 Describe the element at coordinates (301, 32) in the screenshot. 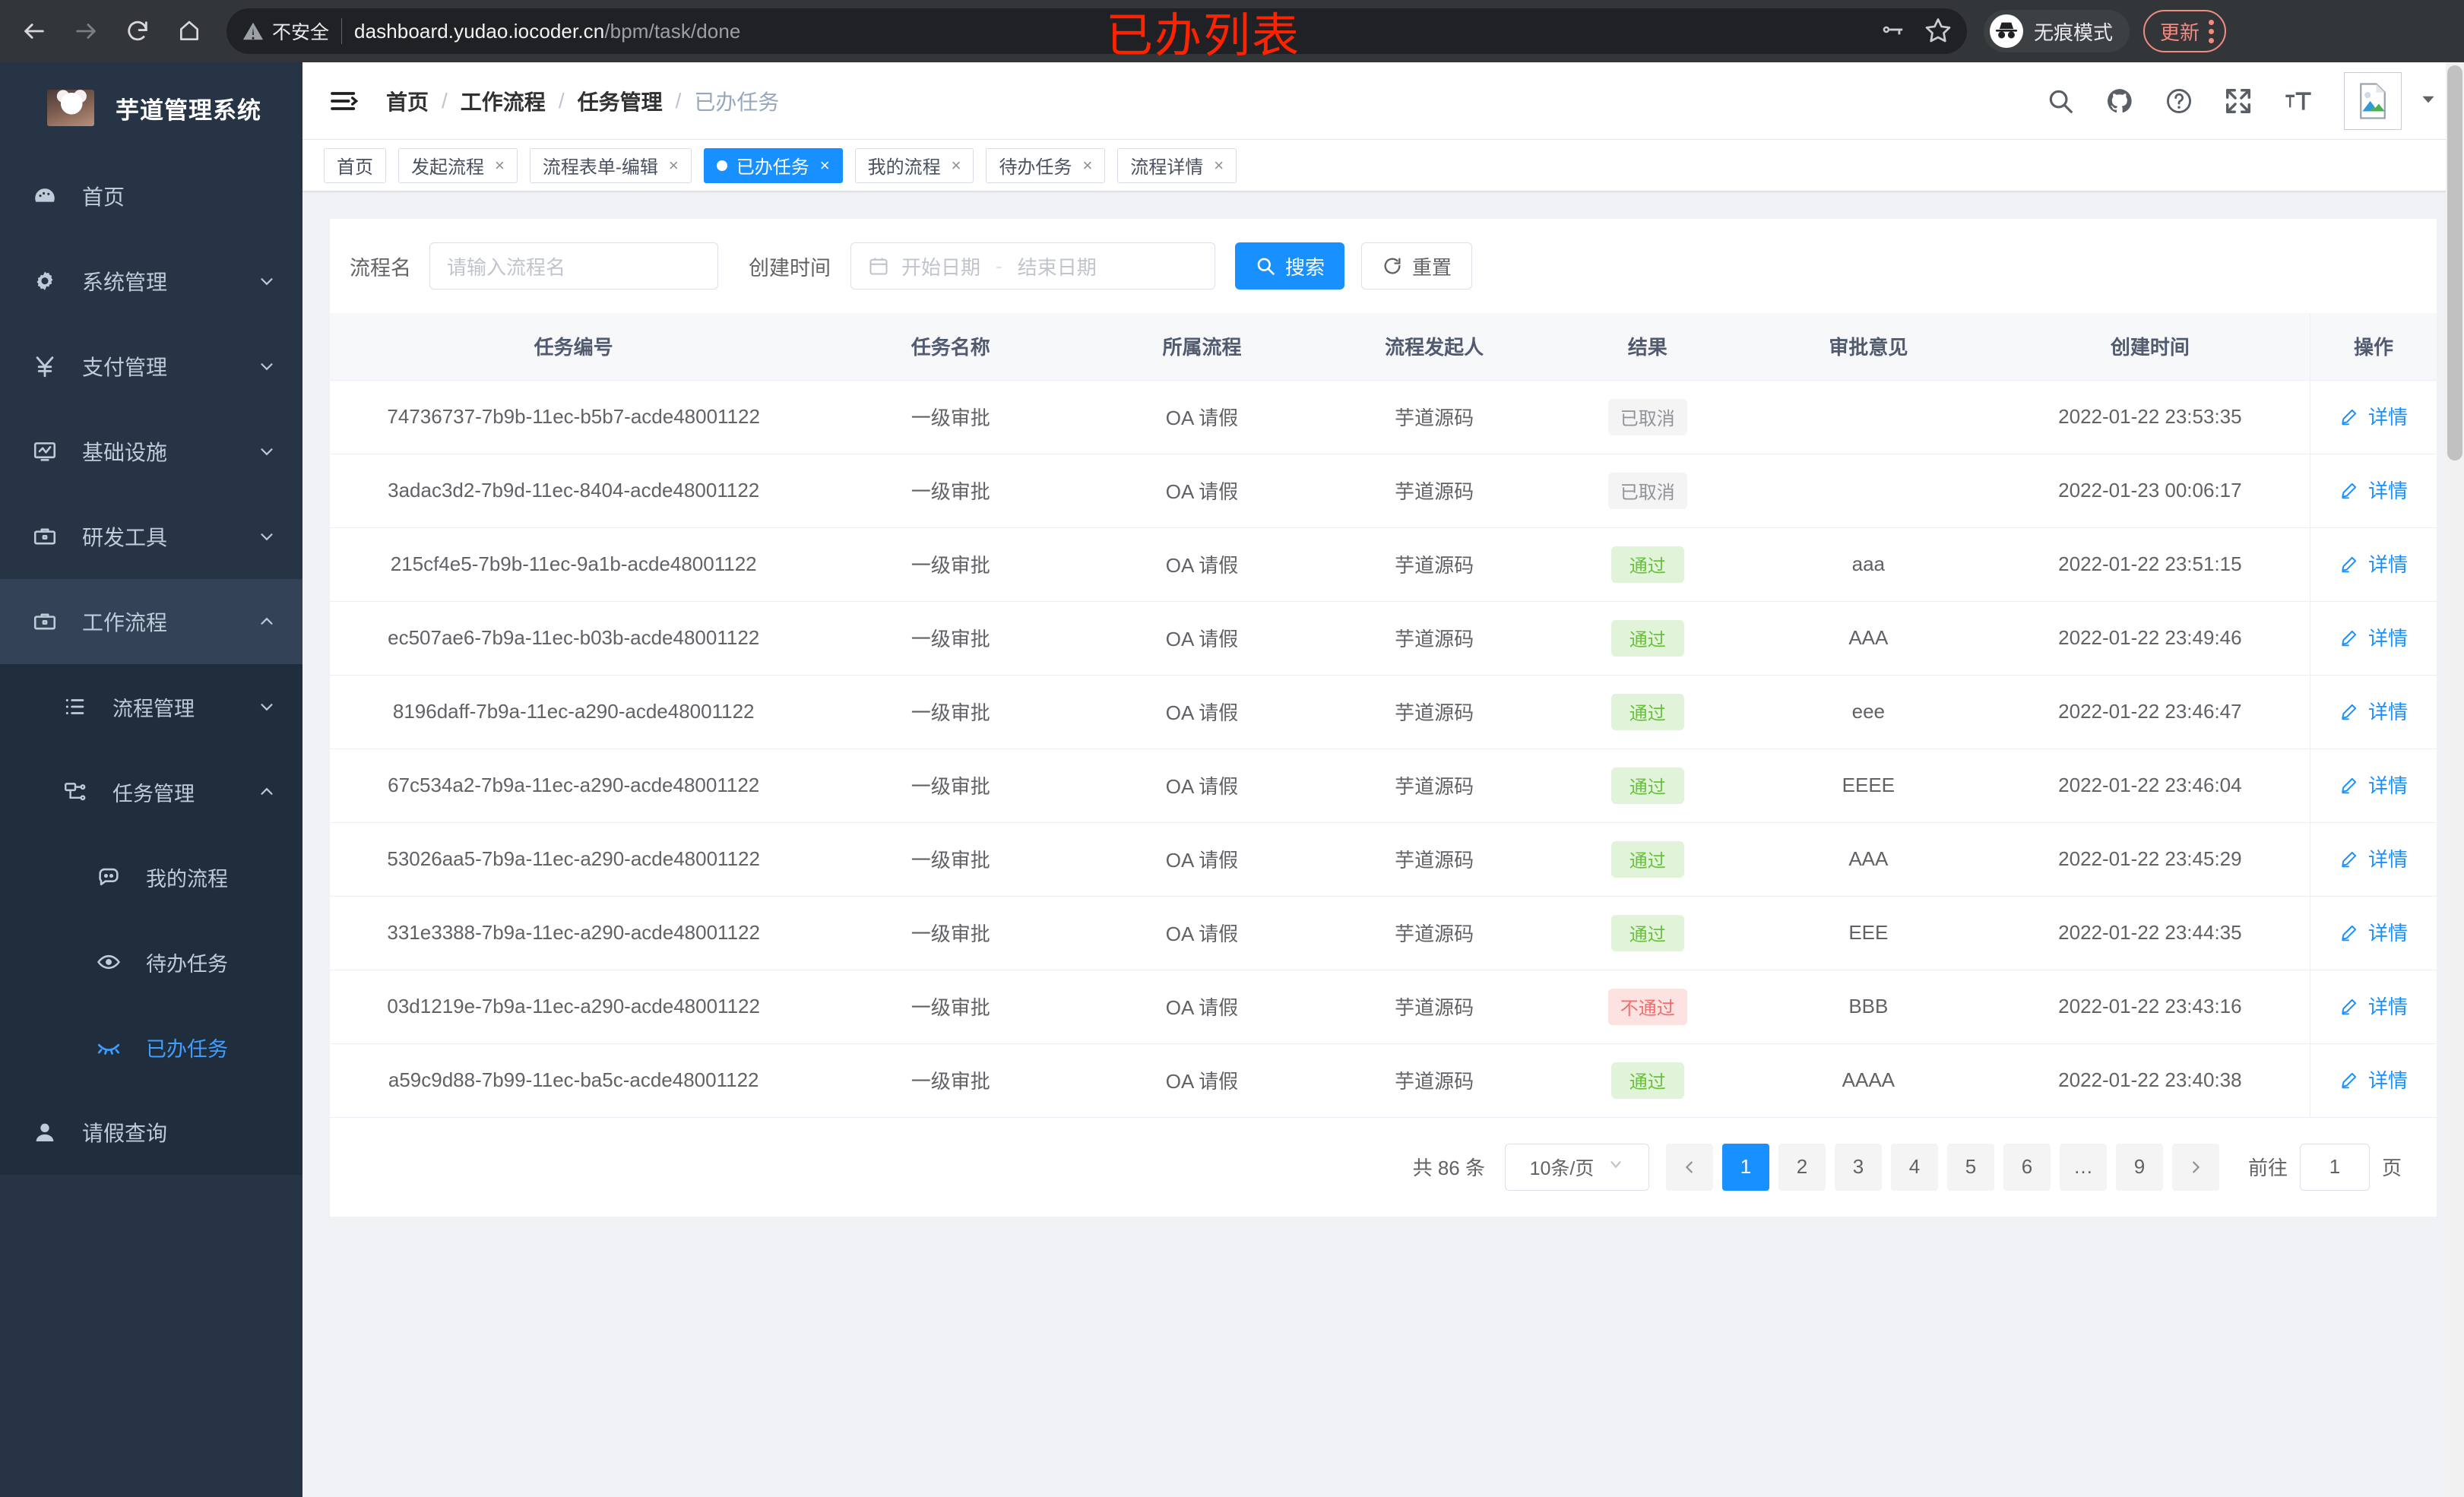

I see `not-secure-label: 不安全` at that location.